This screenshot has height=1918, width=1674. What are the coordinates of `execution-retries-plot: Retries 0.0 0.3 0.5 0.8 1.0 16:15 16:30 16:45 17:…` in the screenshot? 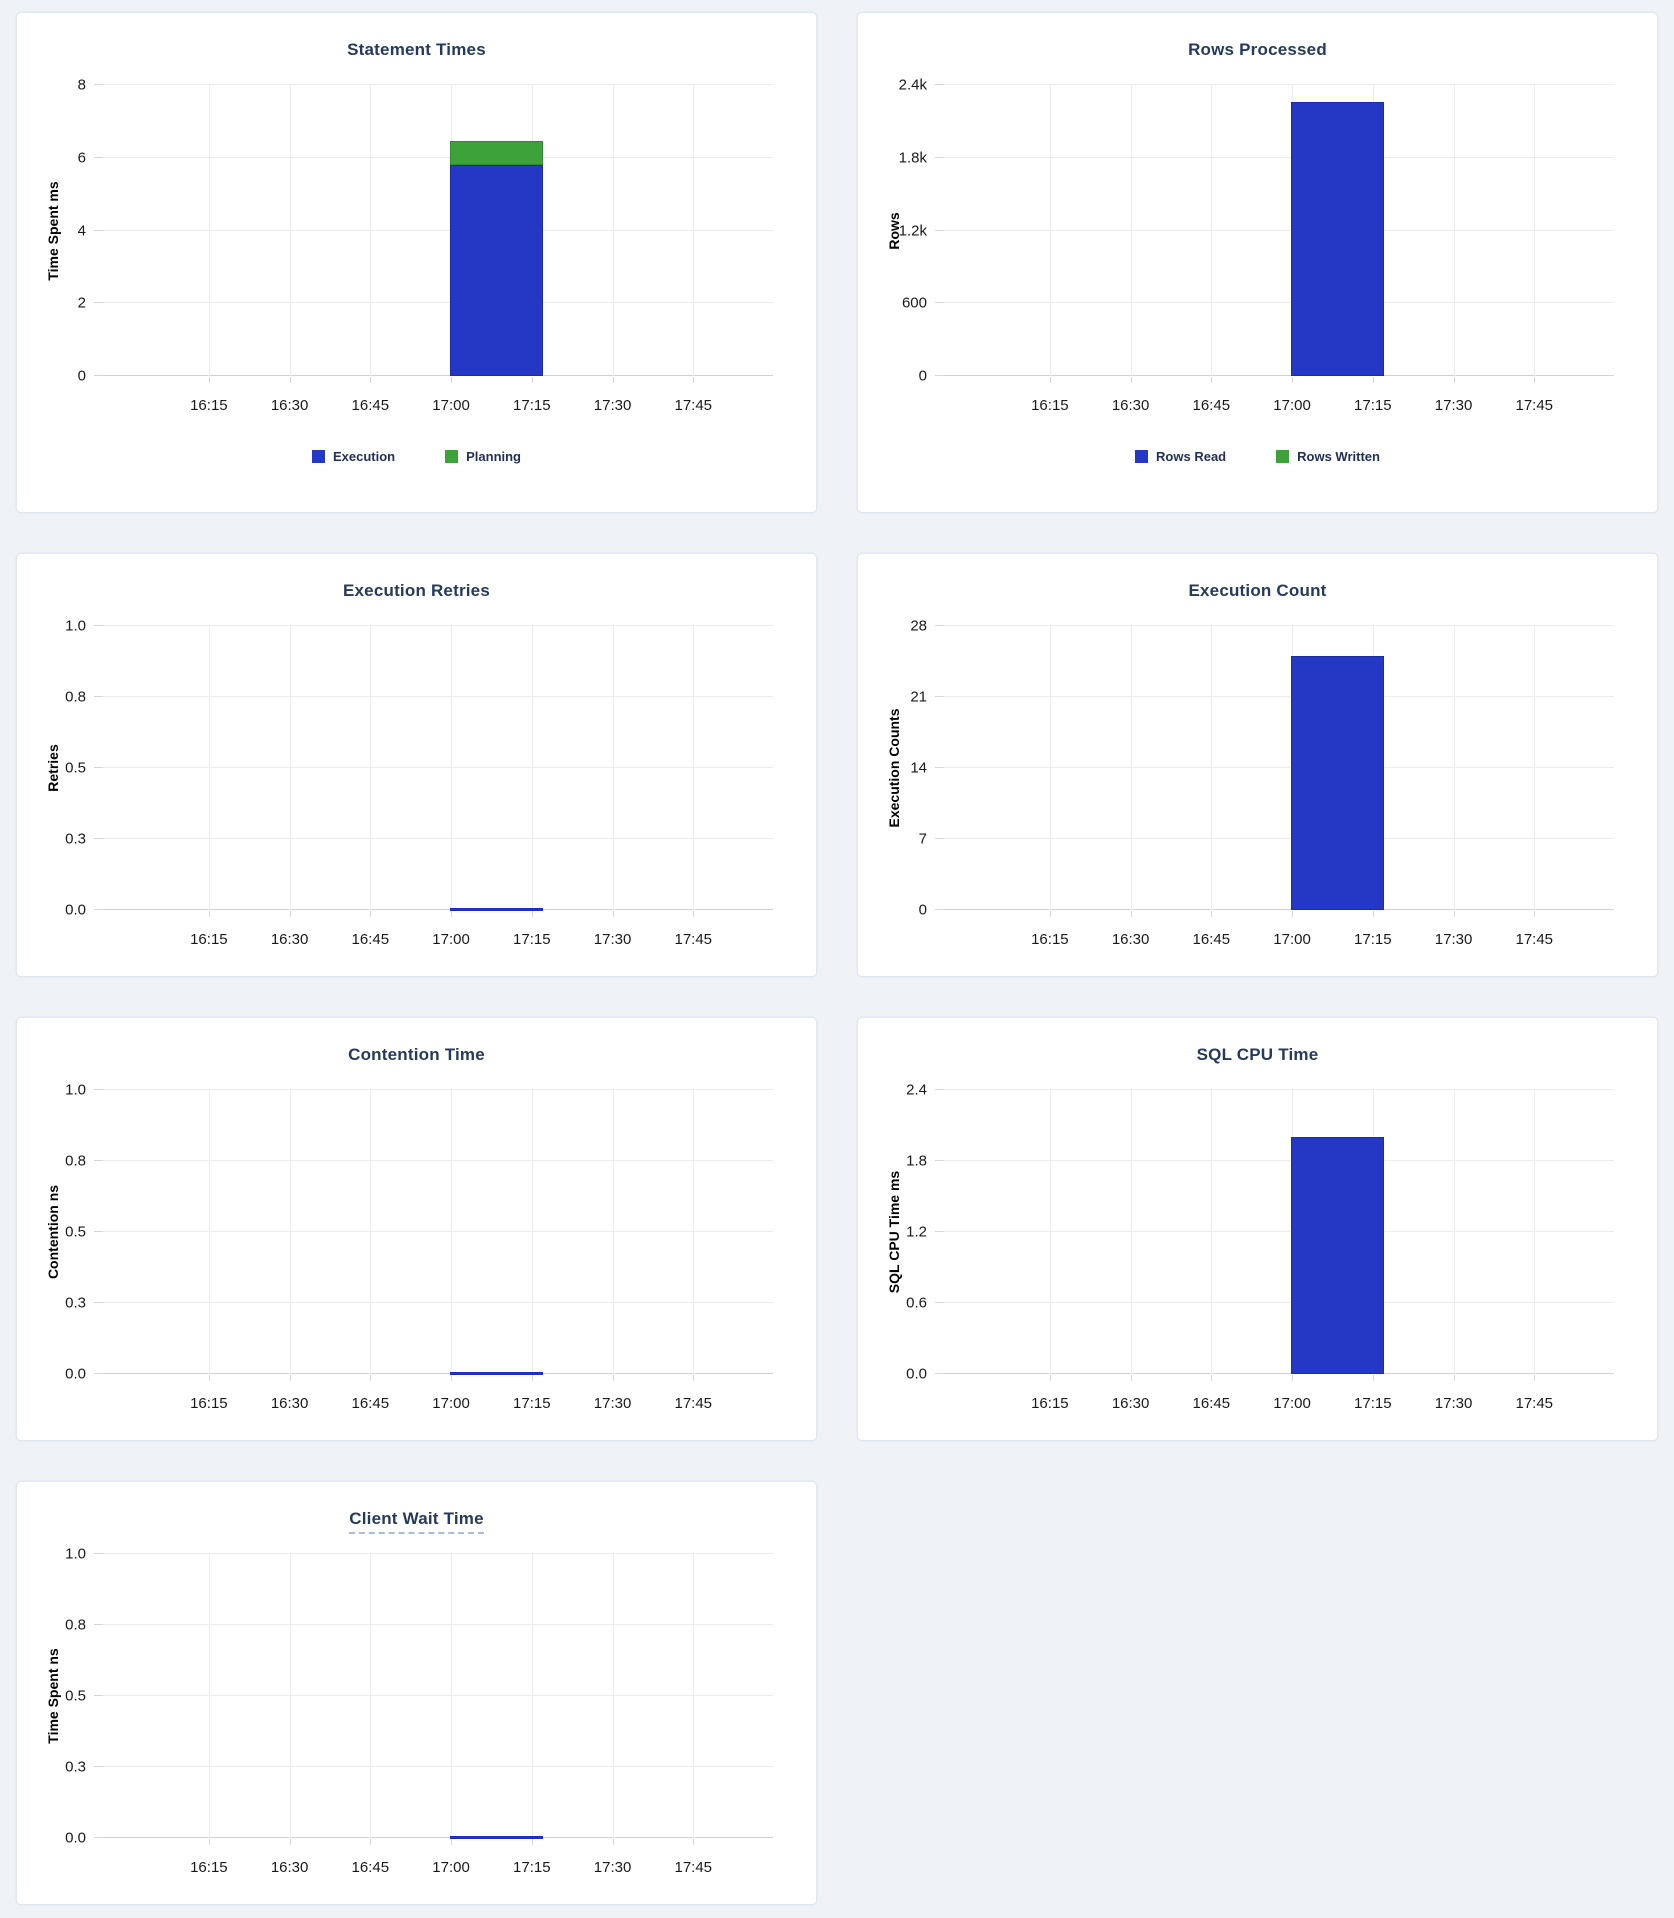 It's located at (416, 792).